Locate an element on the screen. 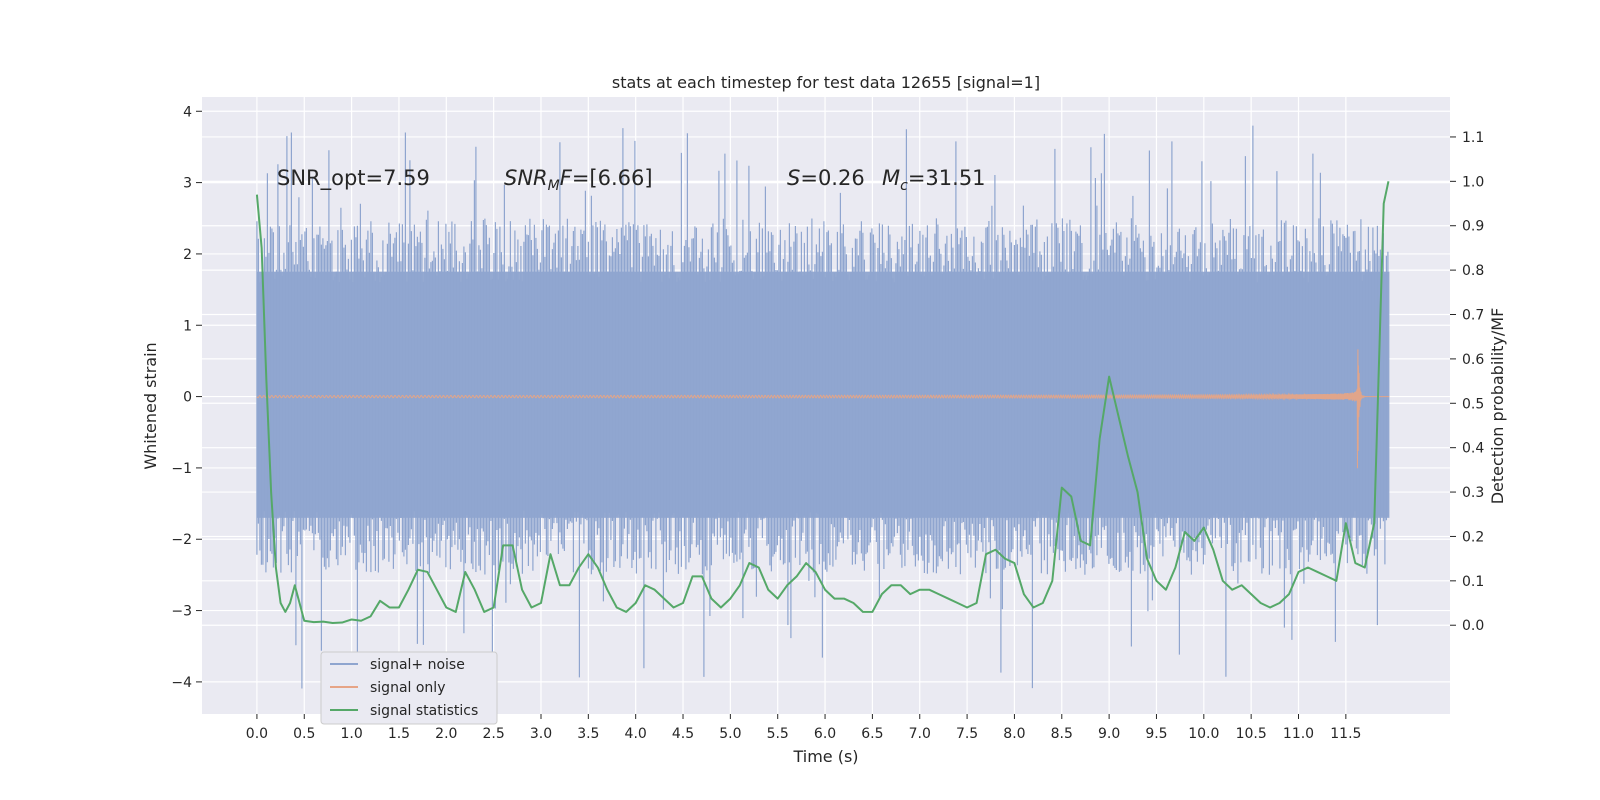 The image size is (1600, 800). x-tick-label: 6.0 is located at coordinates (825, 734).